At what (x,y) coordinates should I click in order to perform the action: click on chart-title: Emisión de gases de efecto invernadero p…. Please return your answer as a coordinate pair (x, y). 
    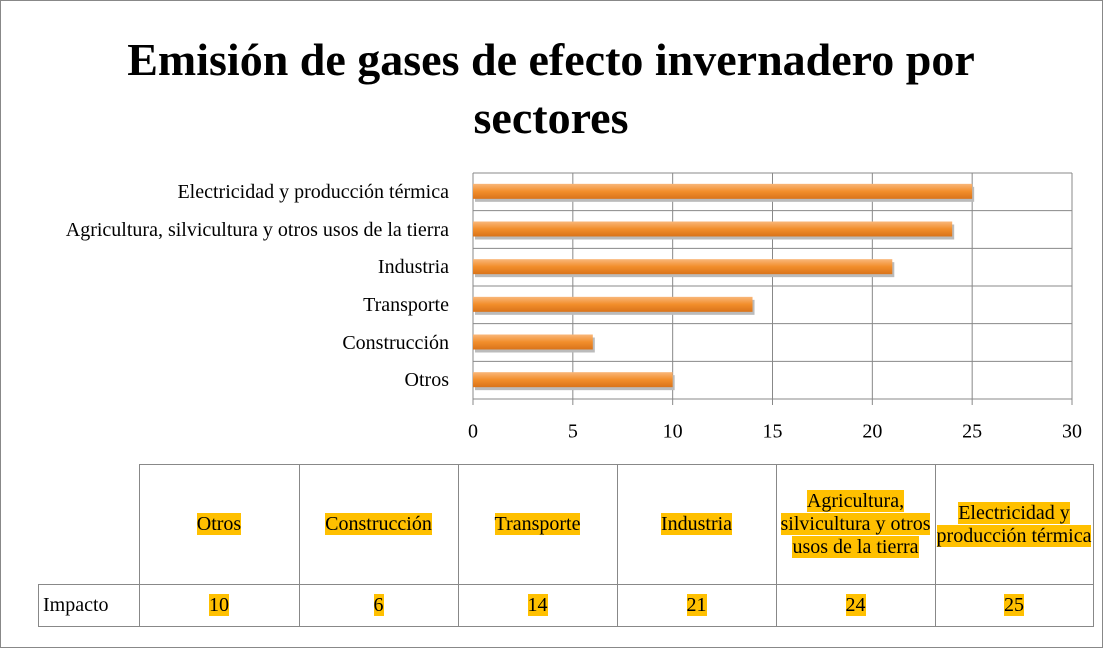
    Looking at the image, I should click on (551, 88).